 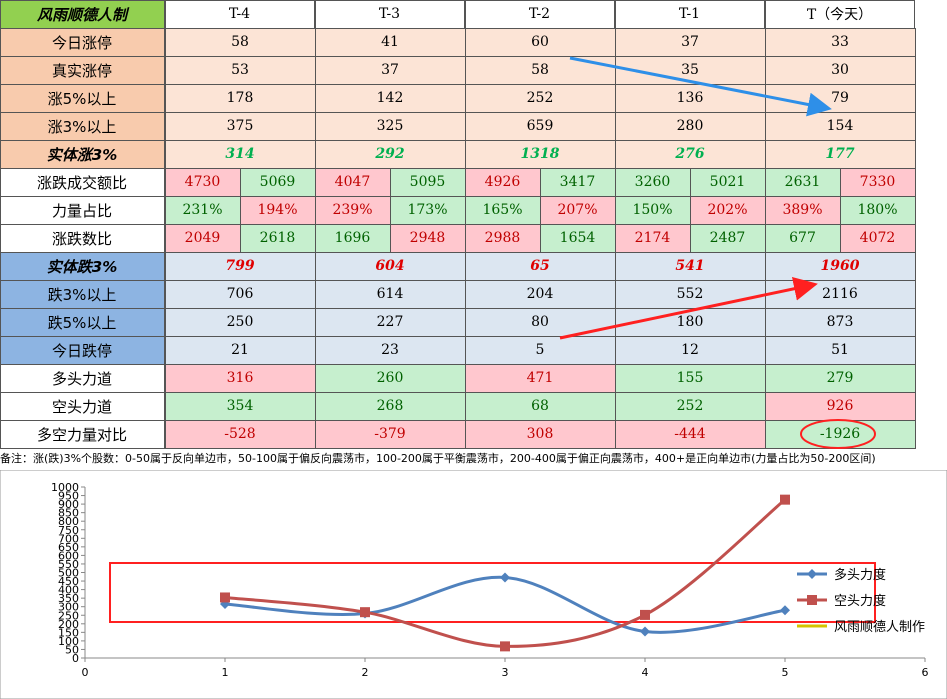 I want to click on table-cell: 跌3%以上, so click(x=82, y=294).